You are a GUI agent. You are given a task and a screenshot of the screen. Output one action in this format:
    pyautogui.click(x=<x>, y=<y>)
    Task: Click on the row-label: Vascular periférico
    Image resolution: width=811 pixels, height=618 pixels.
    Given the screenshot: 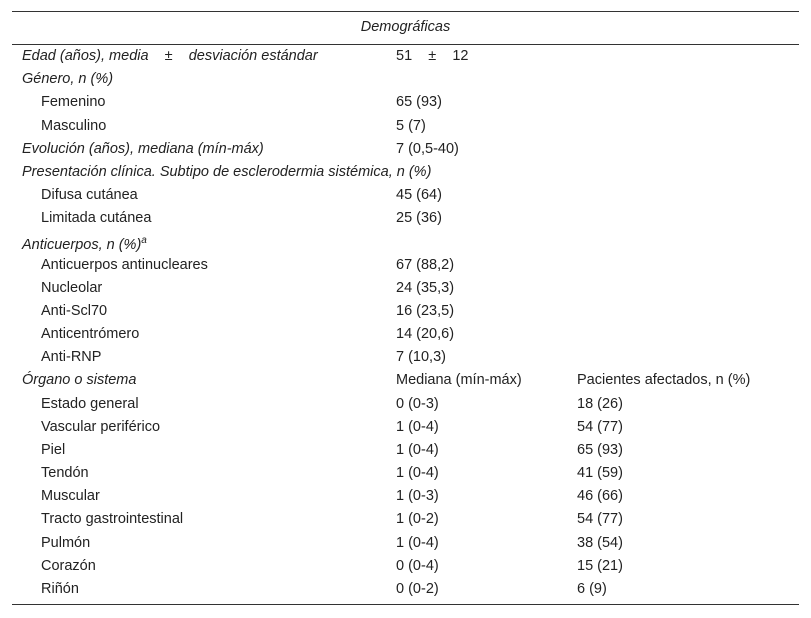 What is the action you would take?
    pyautogui.click(x=101, y=426)
    